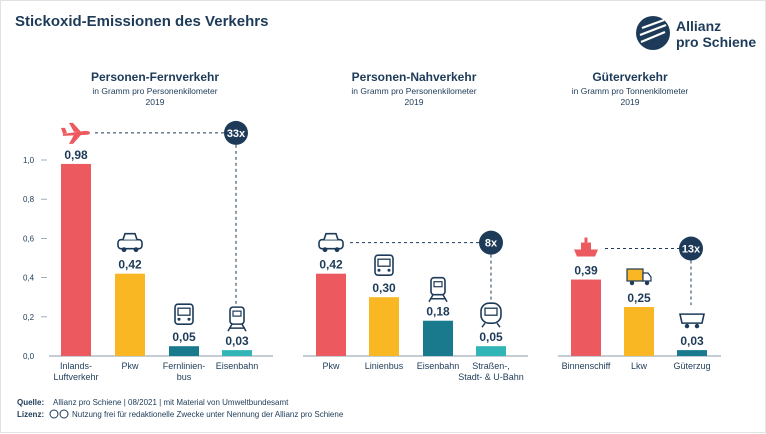 This screenshot has width=766, height=434. Describe the element at coordinates (639, 298) in the screenshot. I see `data-label: 0,25` at that location.